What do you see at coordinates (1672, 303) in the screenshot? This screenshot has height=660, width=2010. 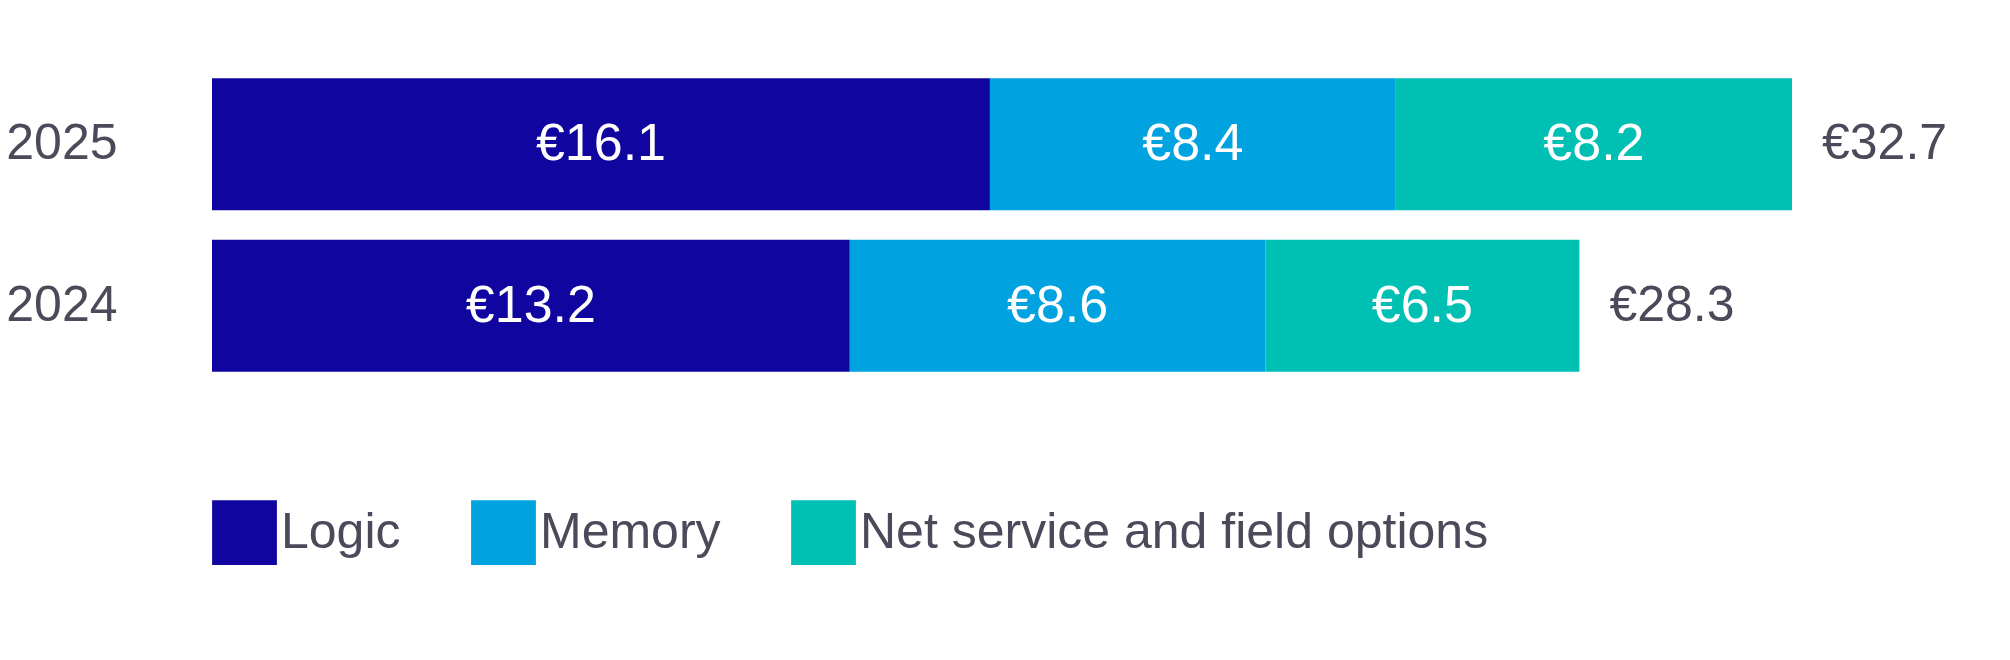 I see `total-label: €28.3` at bounding box center [1672, 303].